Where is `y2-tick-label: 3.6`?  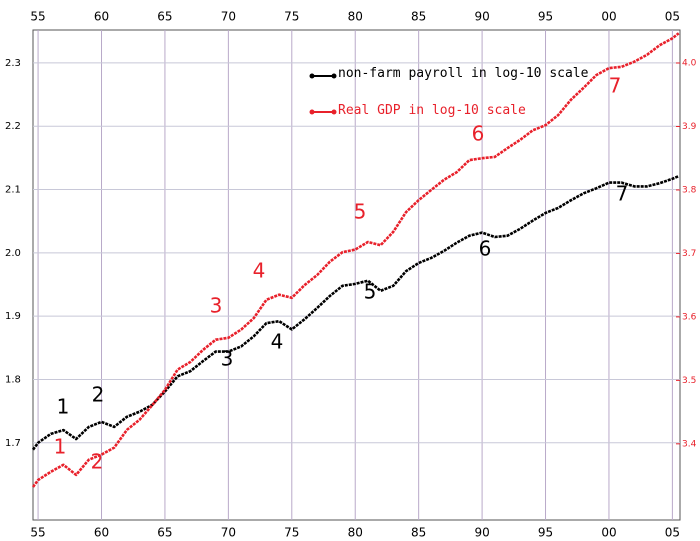 y2-tick-label: 3.6 is located at coordinates (689, 317).